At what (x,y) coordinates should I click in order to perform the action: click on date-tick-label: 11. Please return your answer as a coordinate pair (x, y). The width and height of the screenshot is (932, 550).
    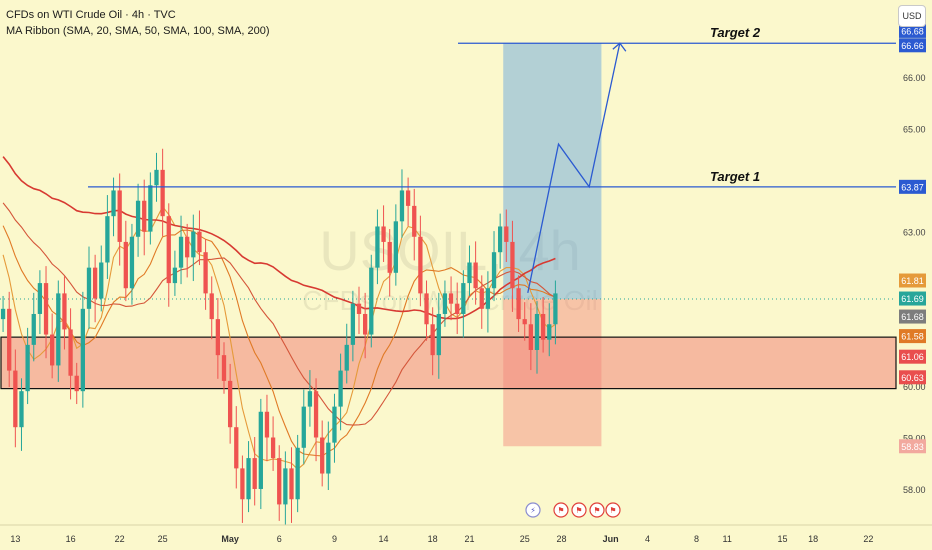
    Looking at the image, I should click on (727, 539).